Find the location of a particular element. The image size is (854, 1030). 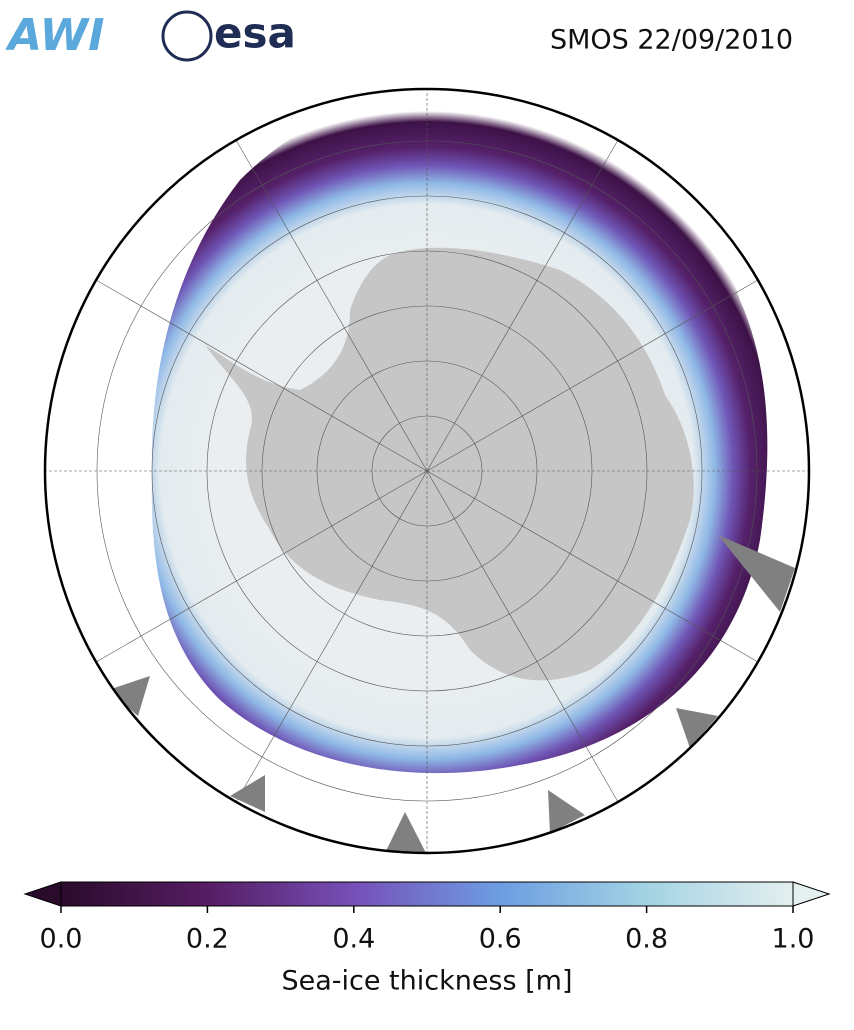

colorbar-bar is located at coordinates (427, 894).